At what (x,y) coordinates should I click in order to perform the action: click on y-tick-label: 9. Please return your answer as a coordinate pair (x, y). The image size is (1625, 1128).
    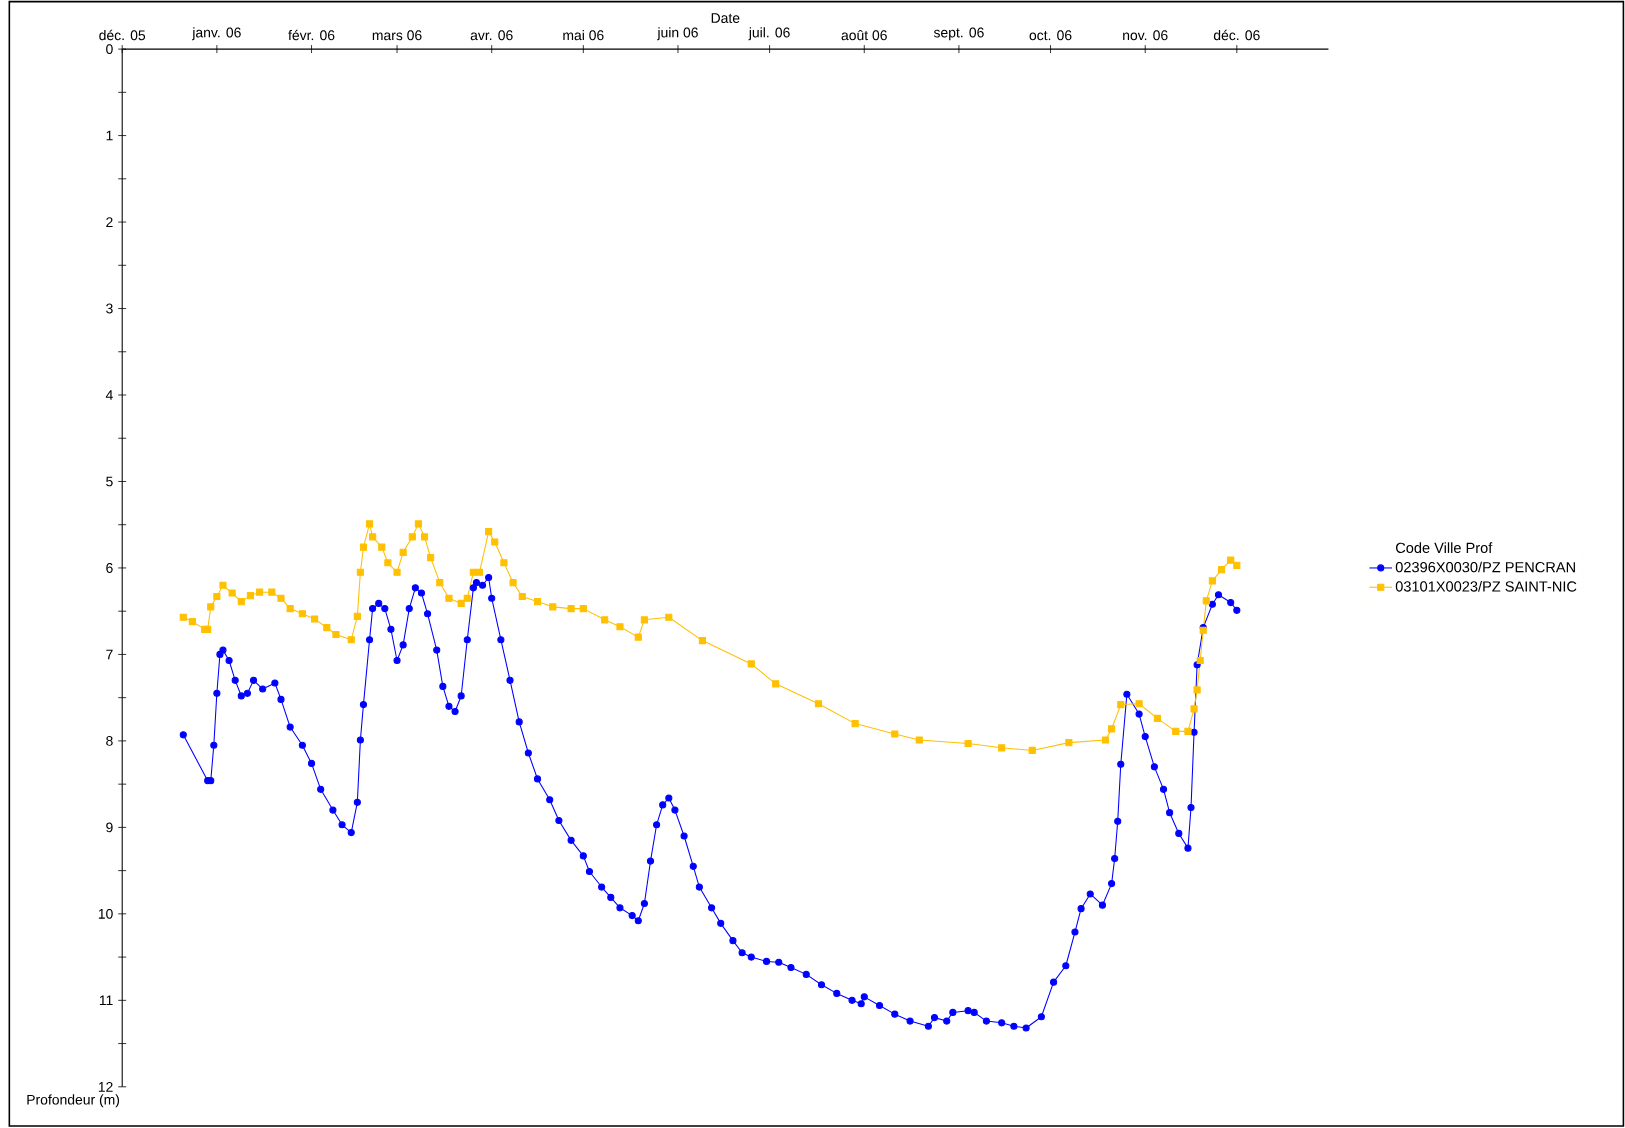
    Looking at the image, I should click on (109, 827).